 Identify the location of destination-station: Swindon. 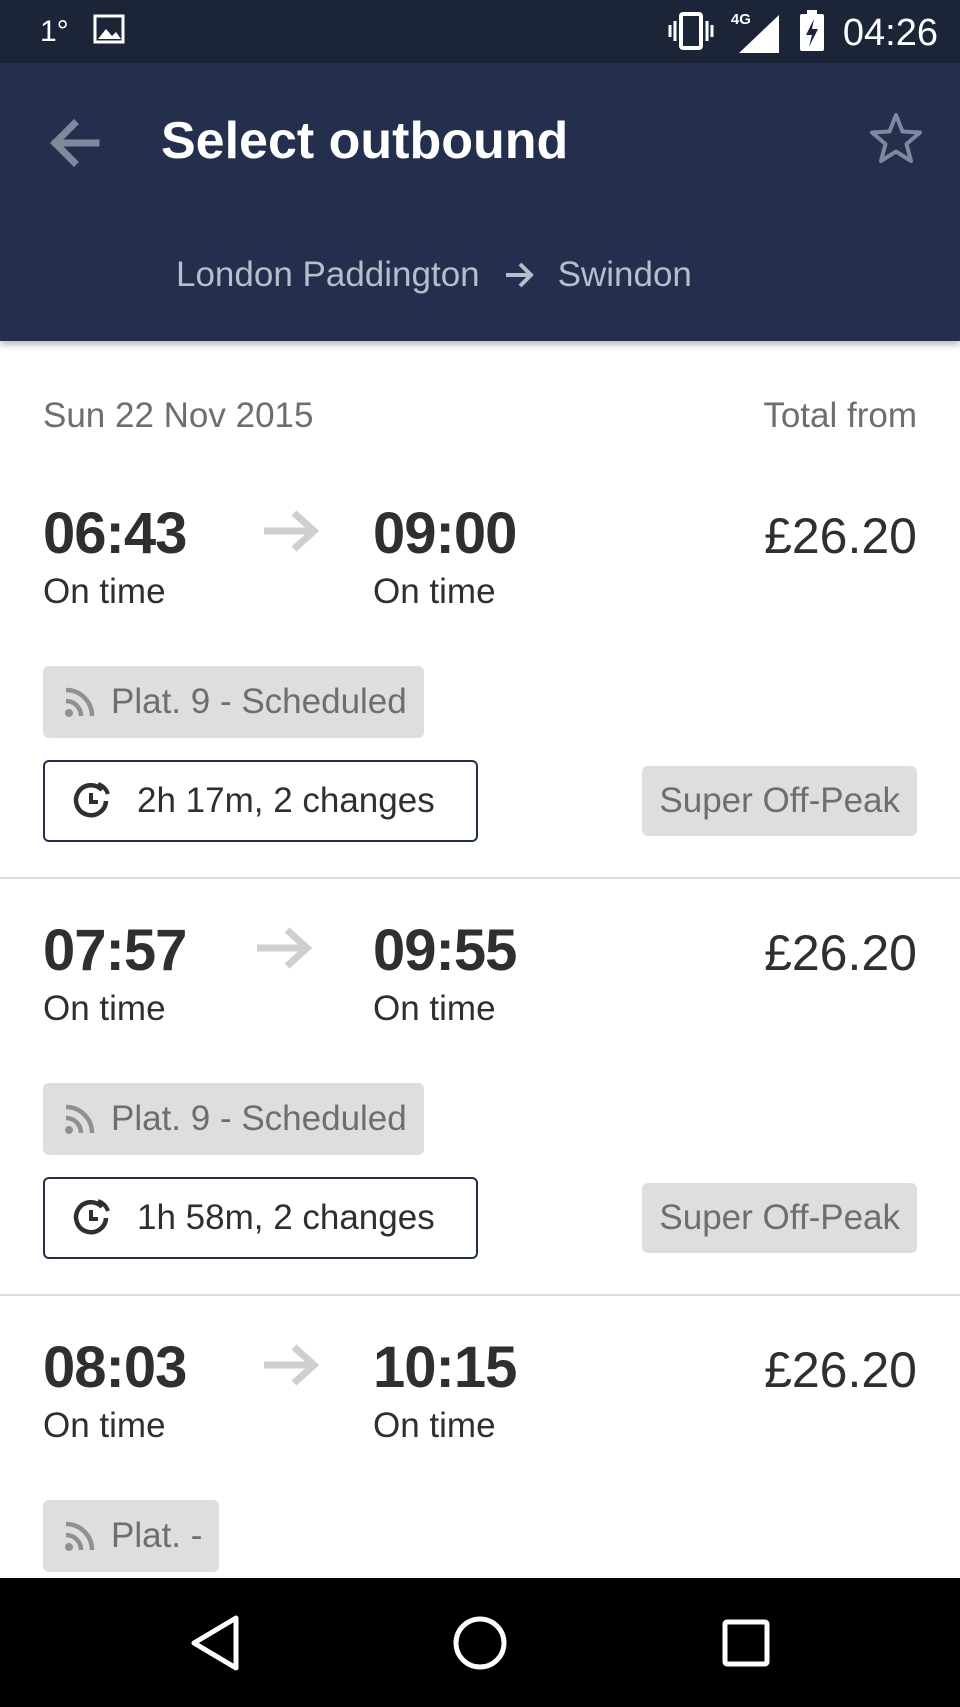
(624, 274).